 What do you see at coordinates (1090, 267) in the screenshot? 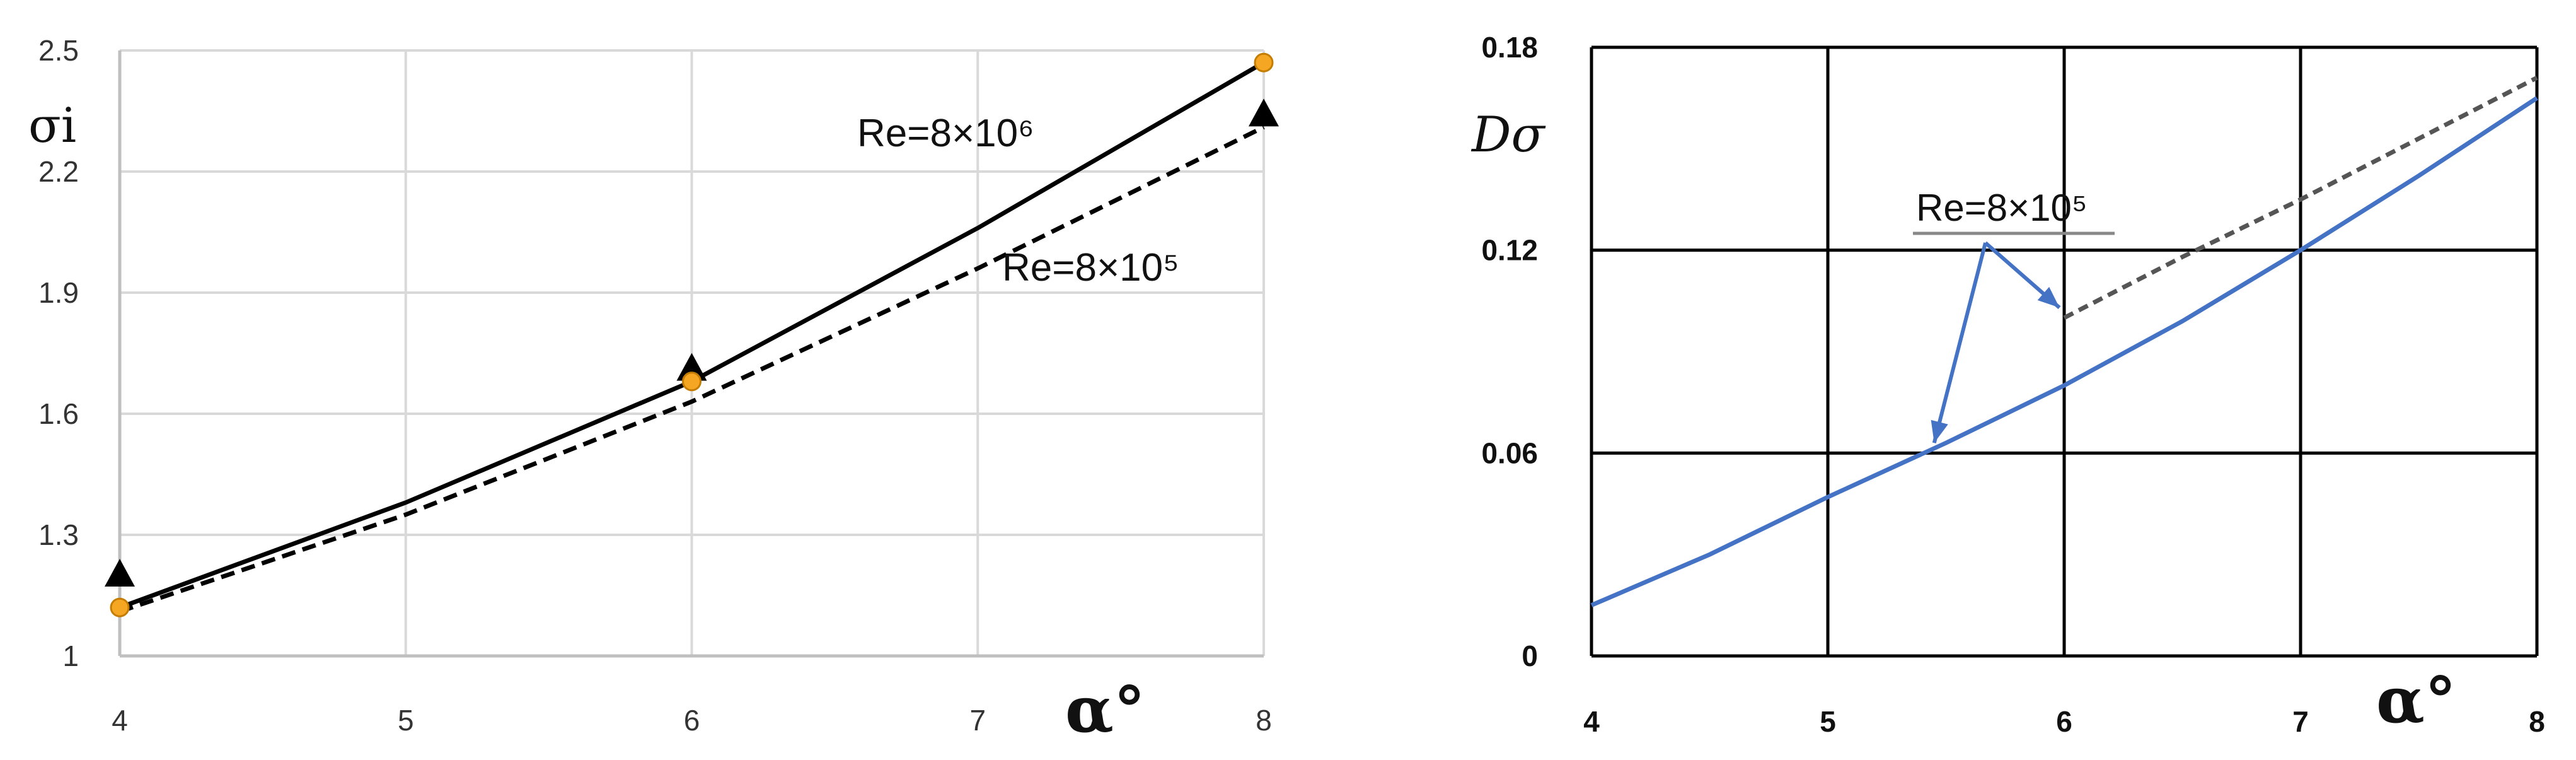
I see `left-series-label-dashed: Re=8×10⁵` at bounding box center [1090, 267].